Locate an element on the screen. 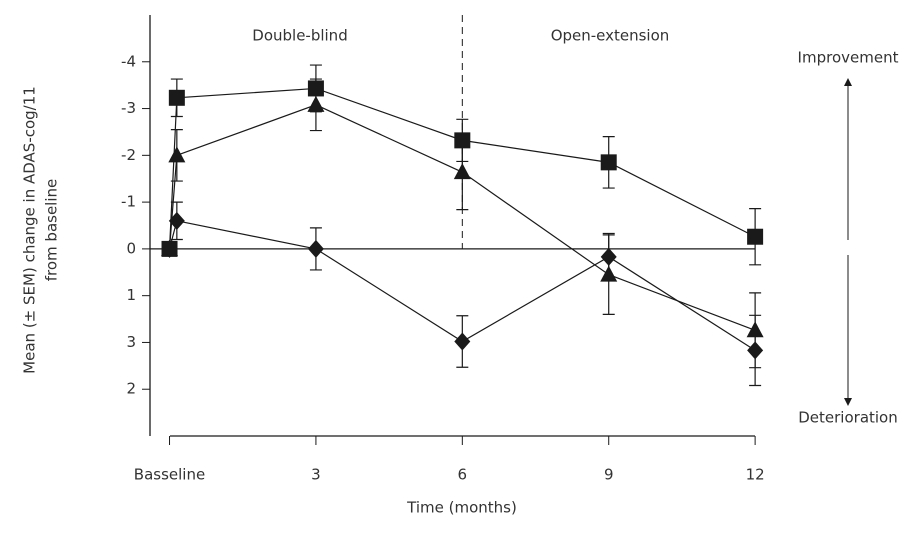  phase-label: Open-extension is located at coordinates (610, 36).